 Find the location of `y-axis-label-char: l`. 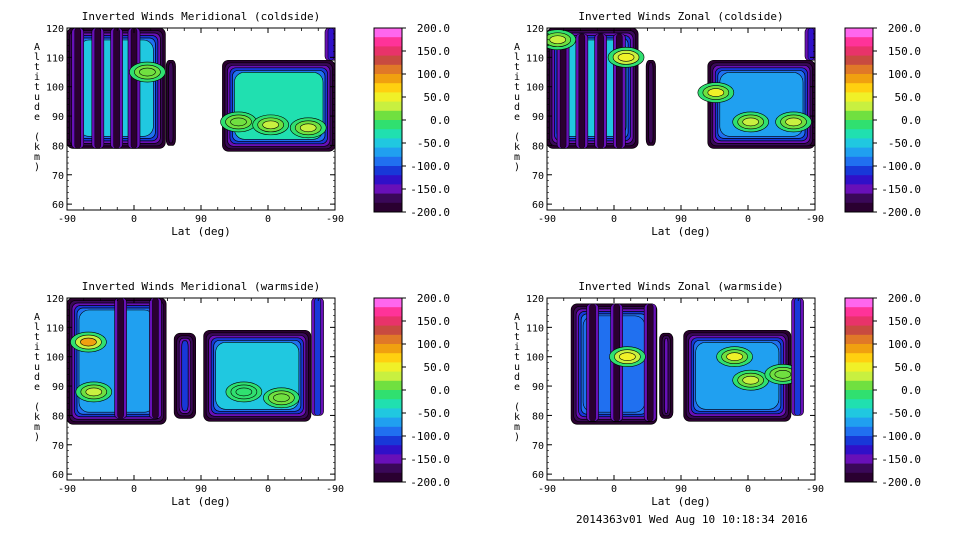

y-axis-label-char: l is located at coordinates (37, 57).